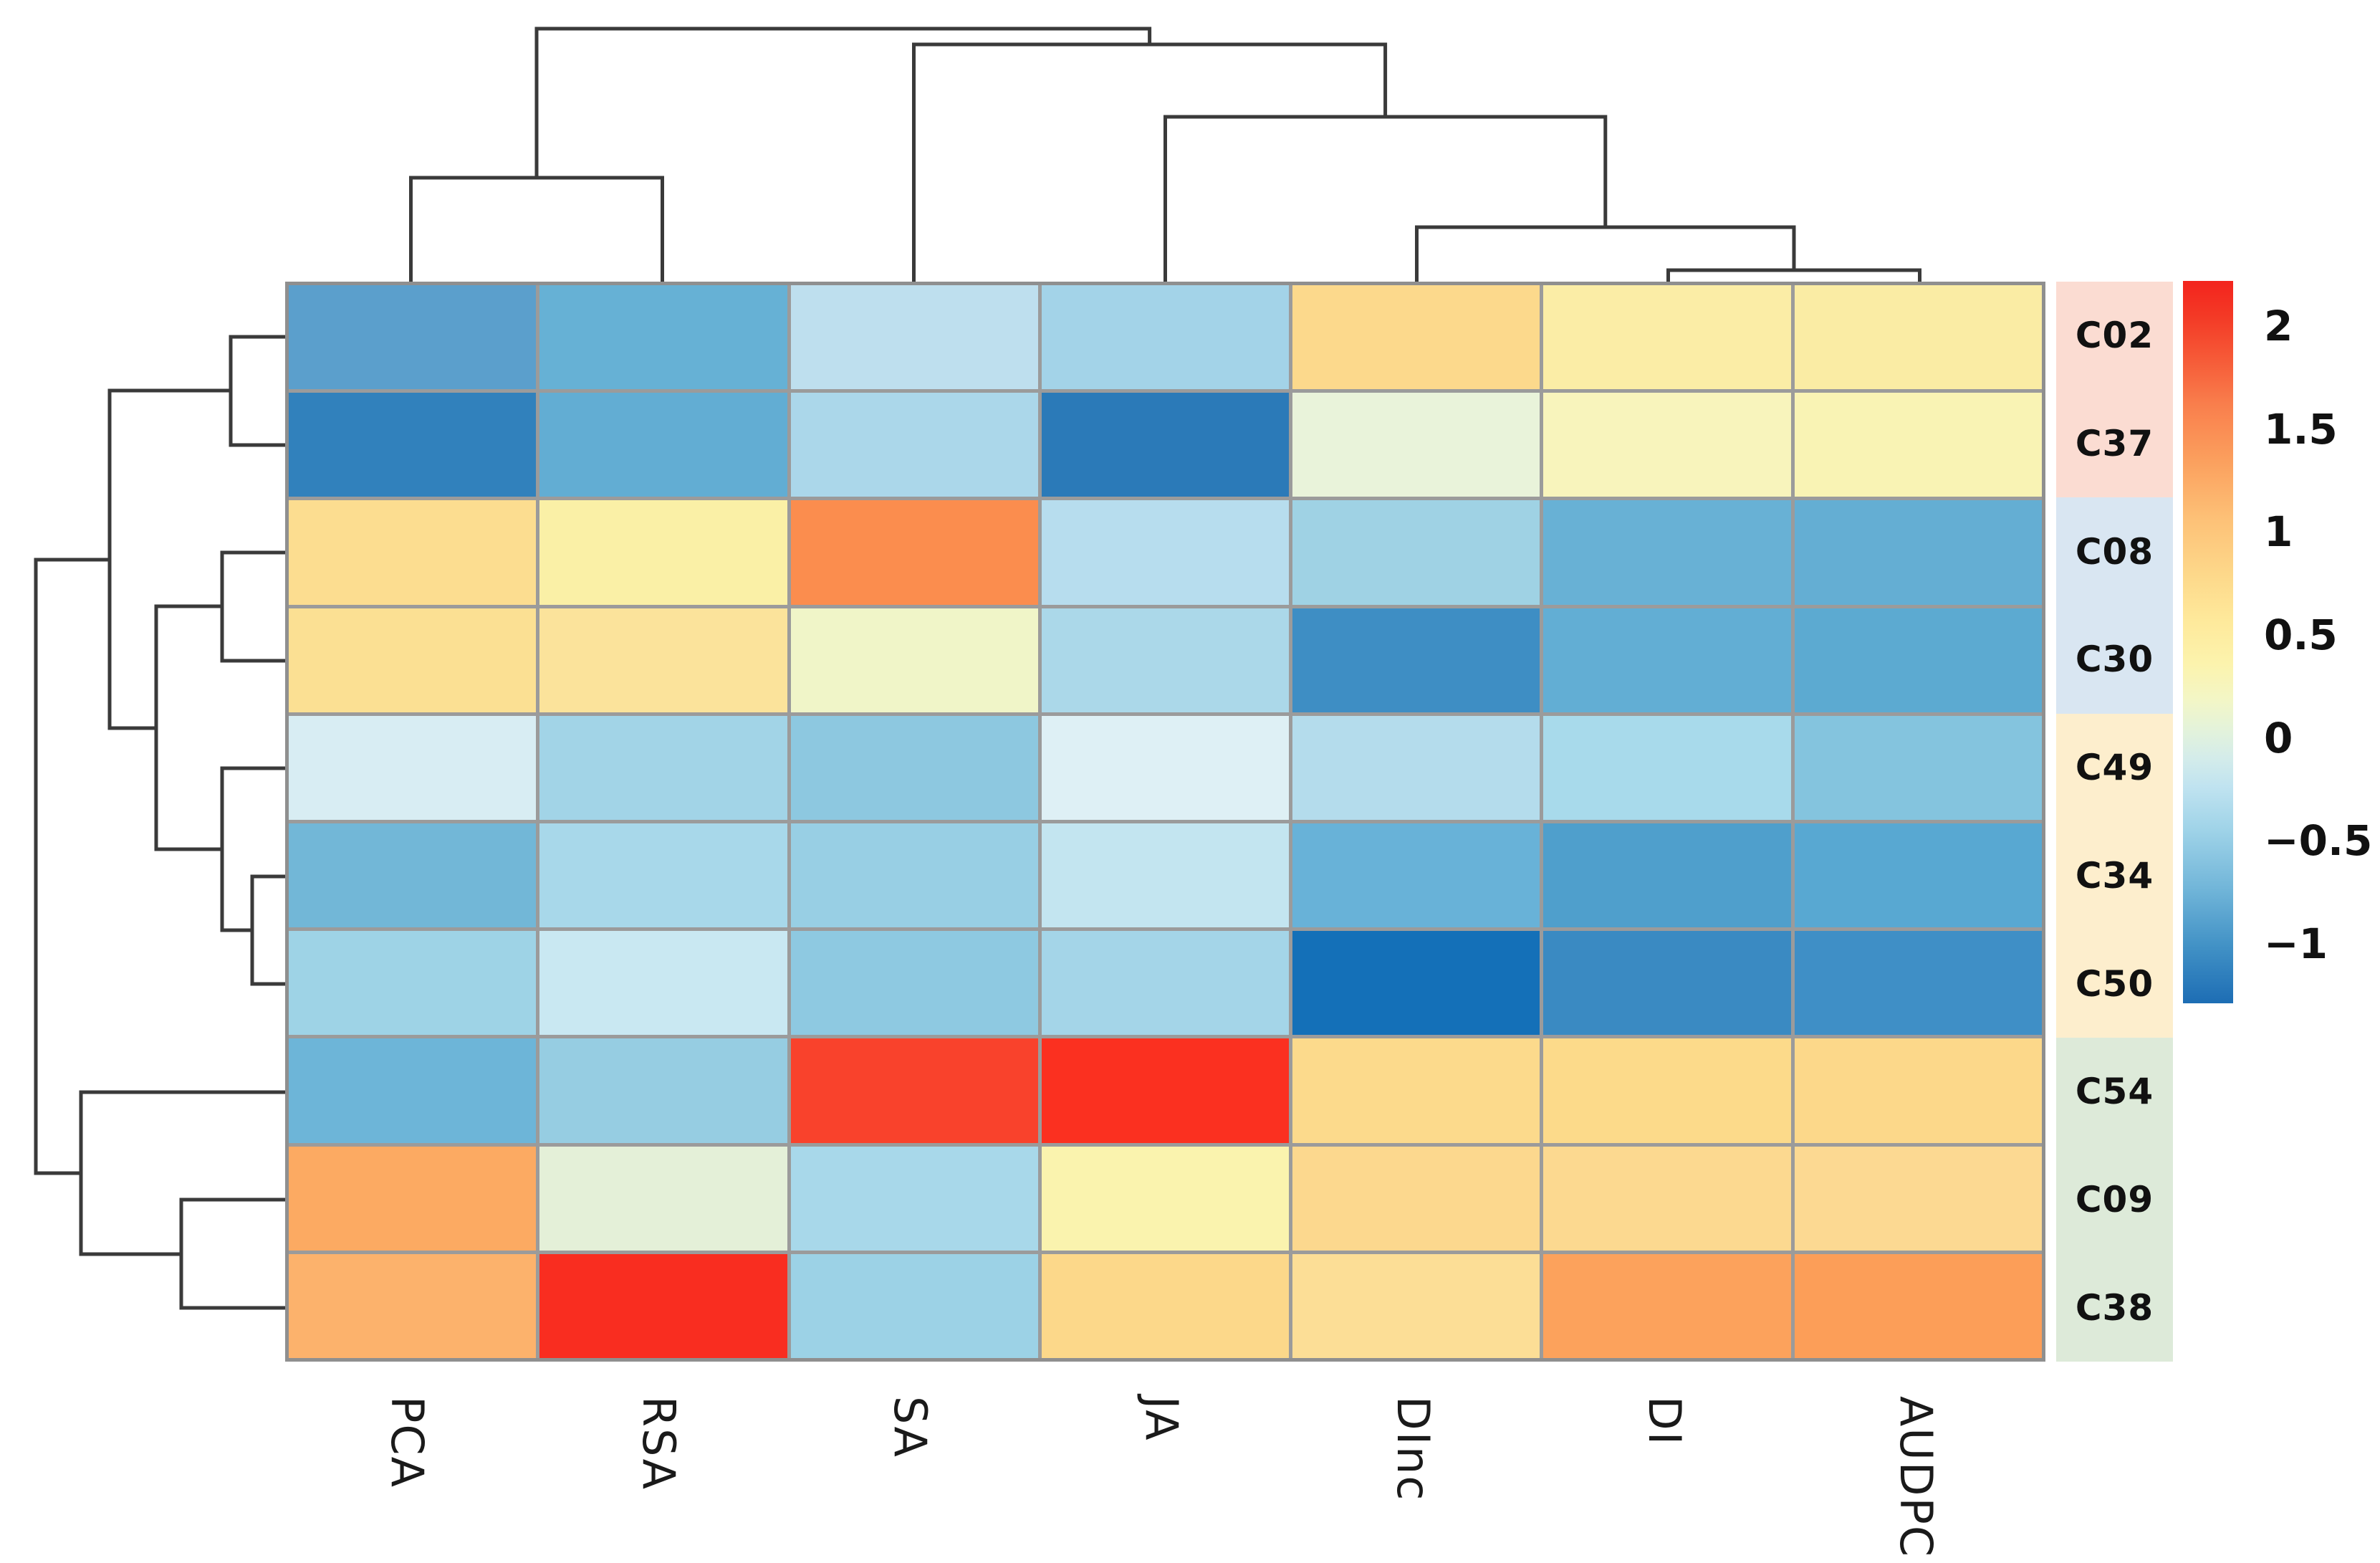 The width and height of the screenshot is (2380, 1563). I want to click on heatmap-cell-C30-RSA, so click(663, 660).